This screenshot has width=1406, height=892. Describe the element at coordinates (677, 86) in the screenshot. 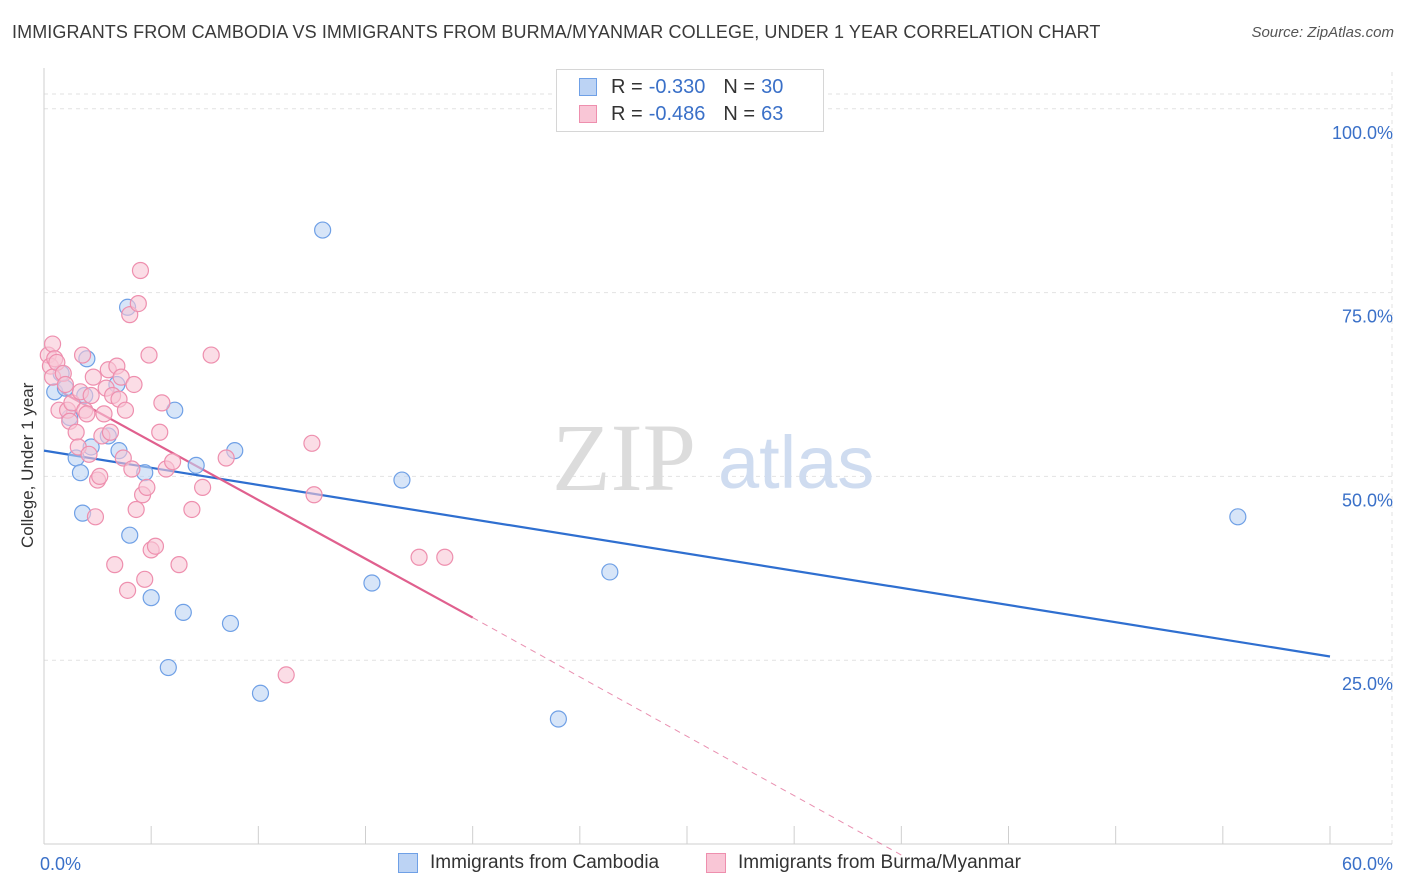

I see `legend-r-value: -0.330` at that location.